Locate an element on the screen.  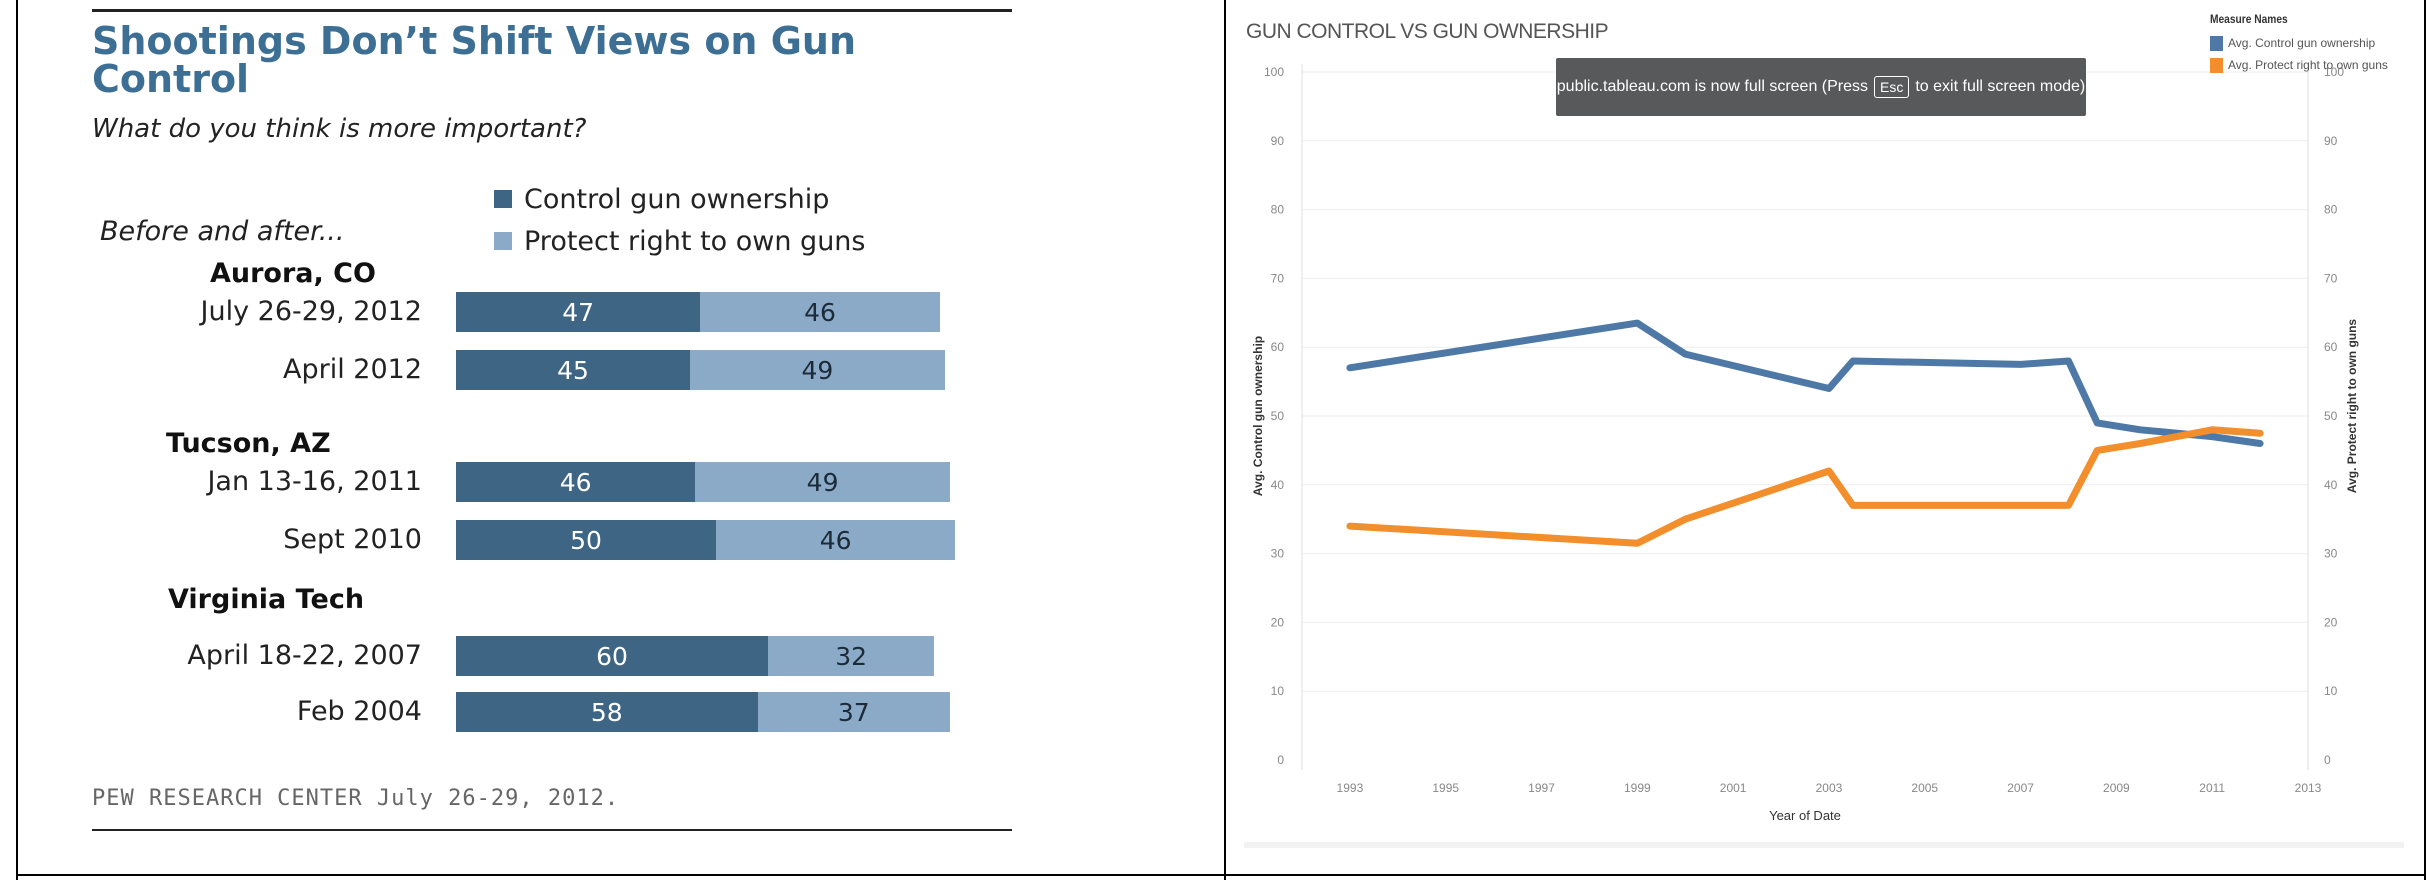
y-tick-label-right: 70 is located at coordinates (2331, 278).